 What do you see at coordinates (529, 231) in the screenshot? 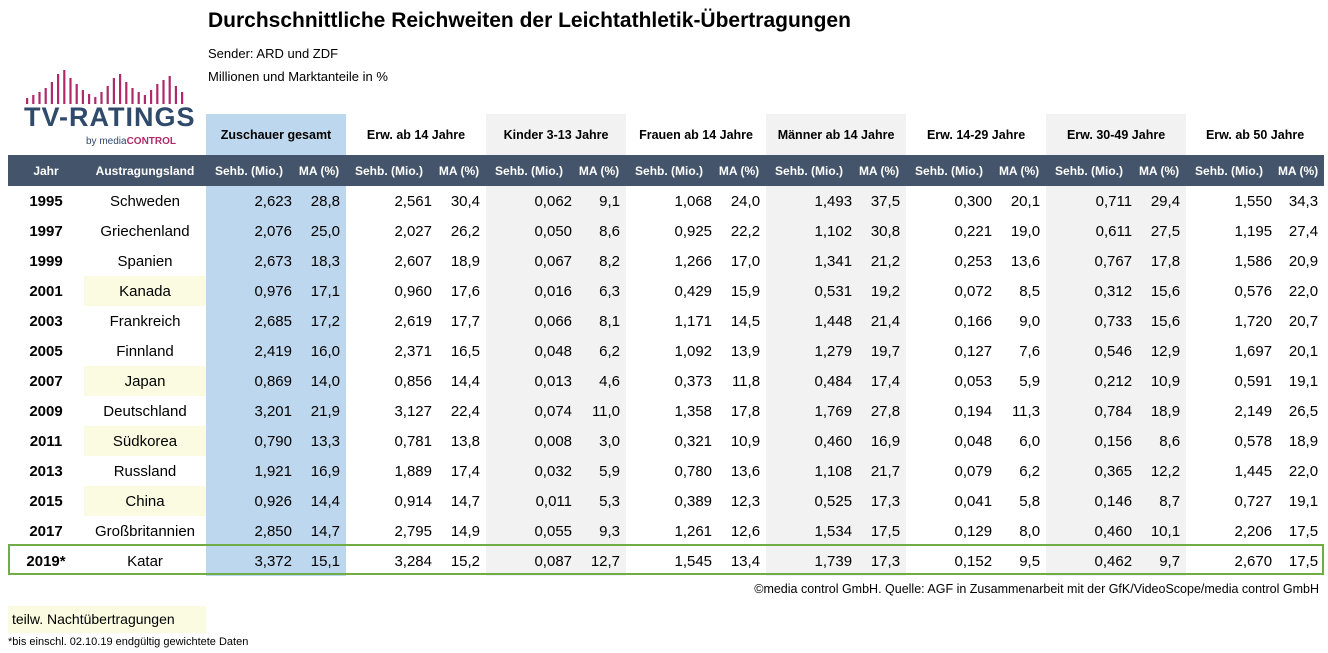
I see `viewers-cell: 0,050` at bounding box center [529, 231].